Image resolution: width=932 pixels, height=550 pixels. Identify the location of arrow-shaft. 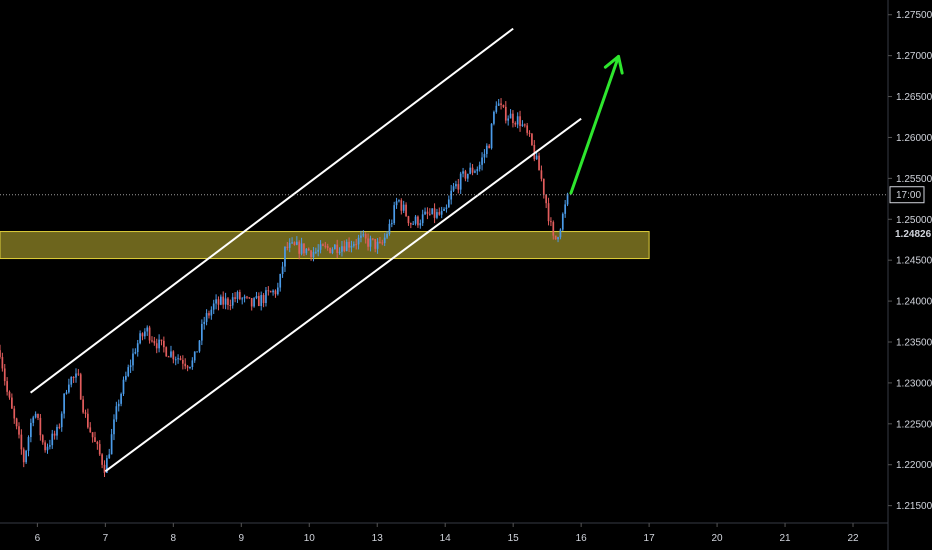
(595, 124).